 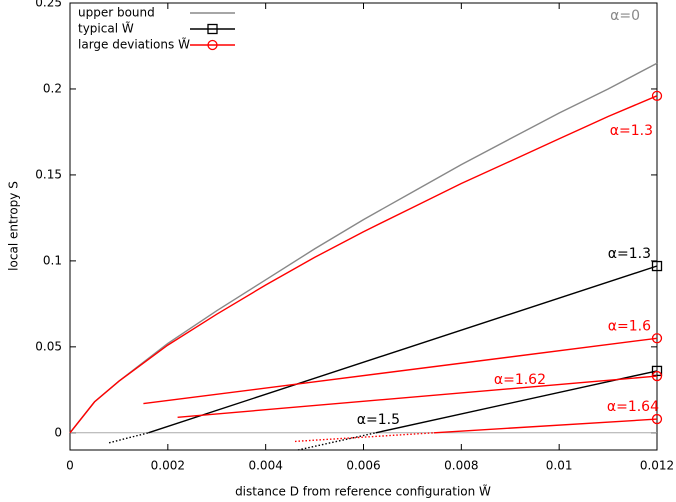 I want to click on legend-label: typical W̃, so click(x=106, y=28).